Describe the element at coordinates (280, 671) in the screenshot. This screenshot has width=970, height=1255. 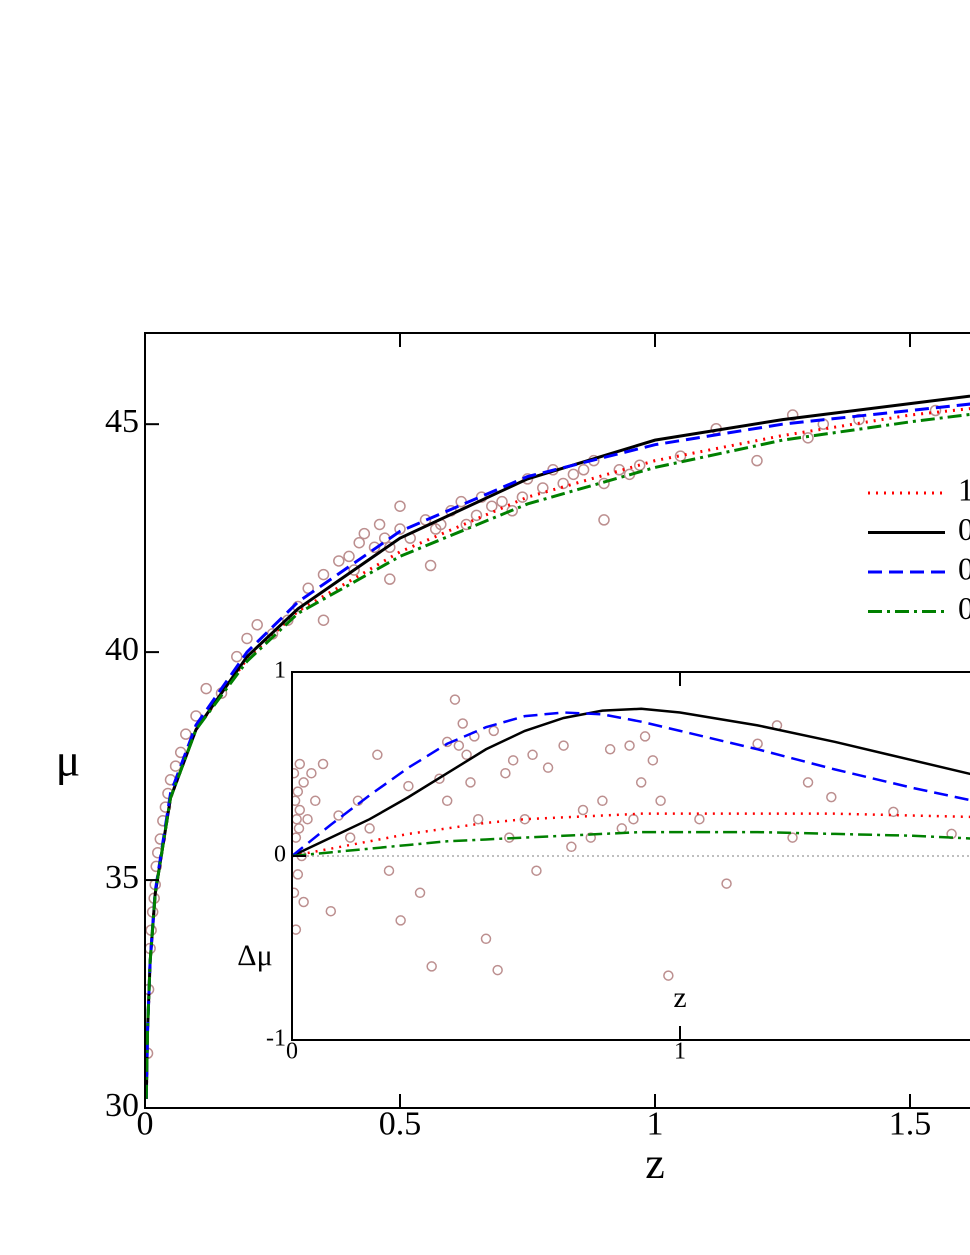
I see `y-tick-label: 1` at that location.